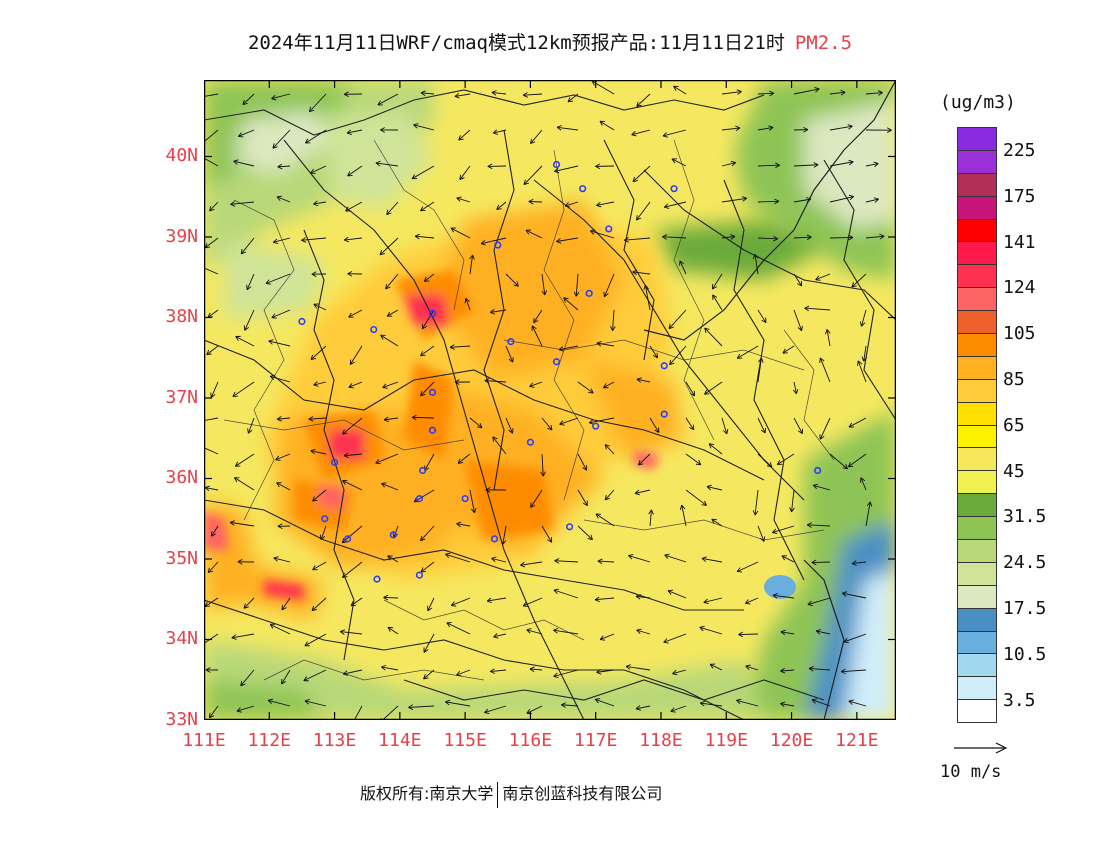 The width and height of the screenshot is (1100, 850). Describe the element at coordinates (1019, 700) in the screenshot. I see `colorbar-tick-label: 3.5` at that location.